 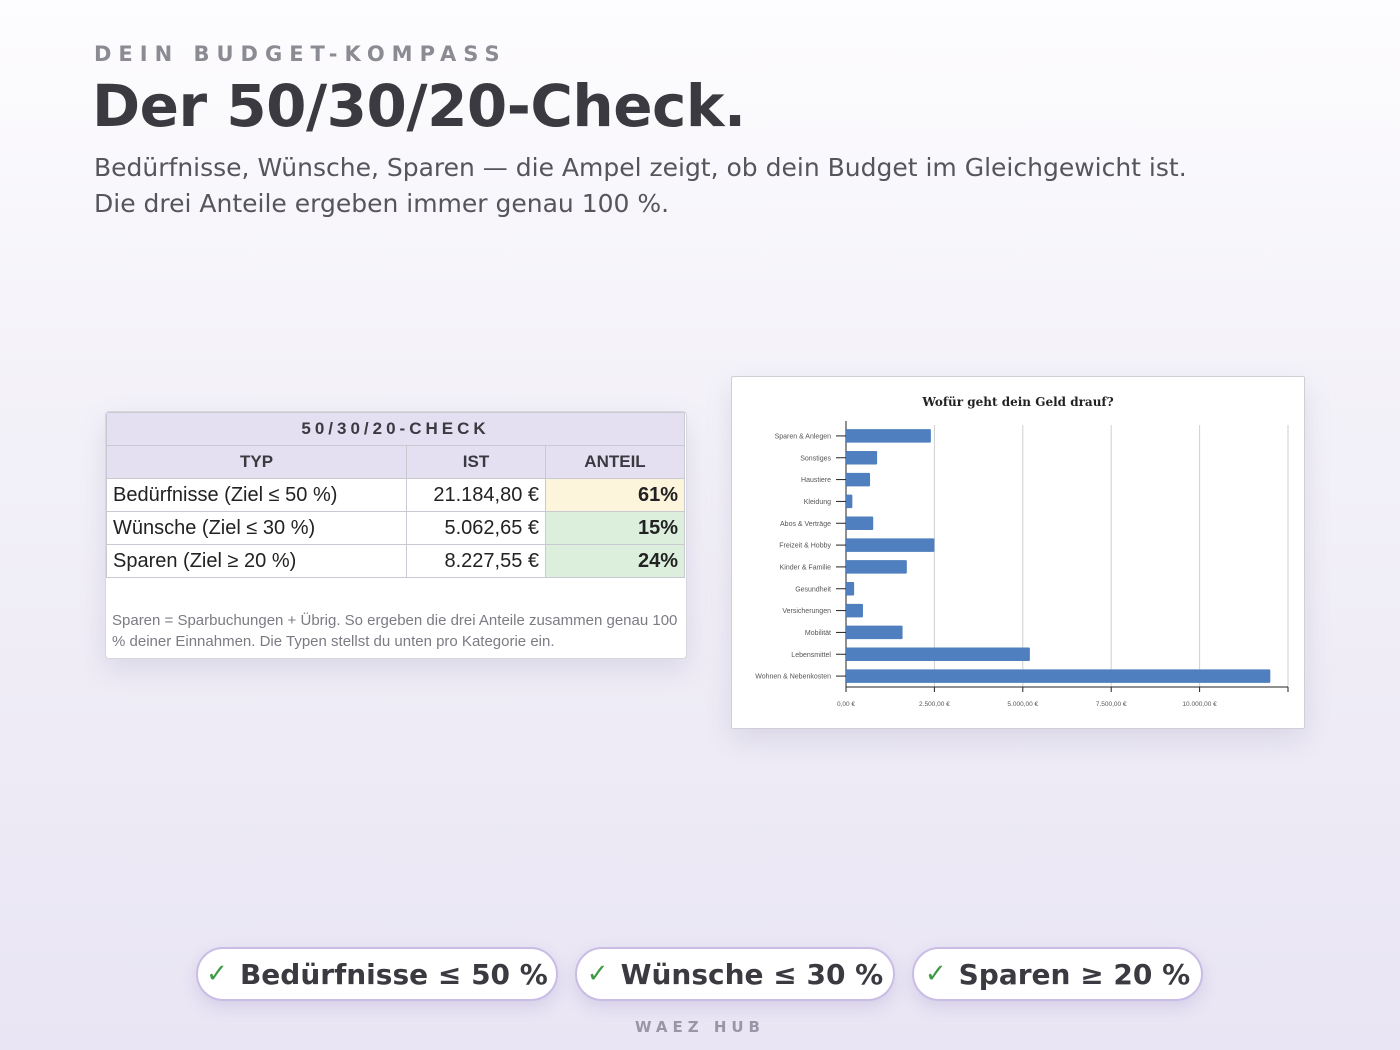 What do you see at coordinates (1074, 974) in the screenshot?
I see `pill-label: Sparen ≥ 20 %` at bounding box center [1074, 974].